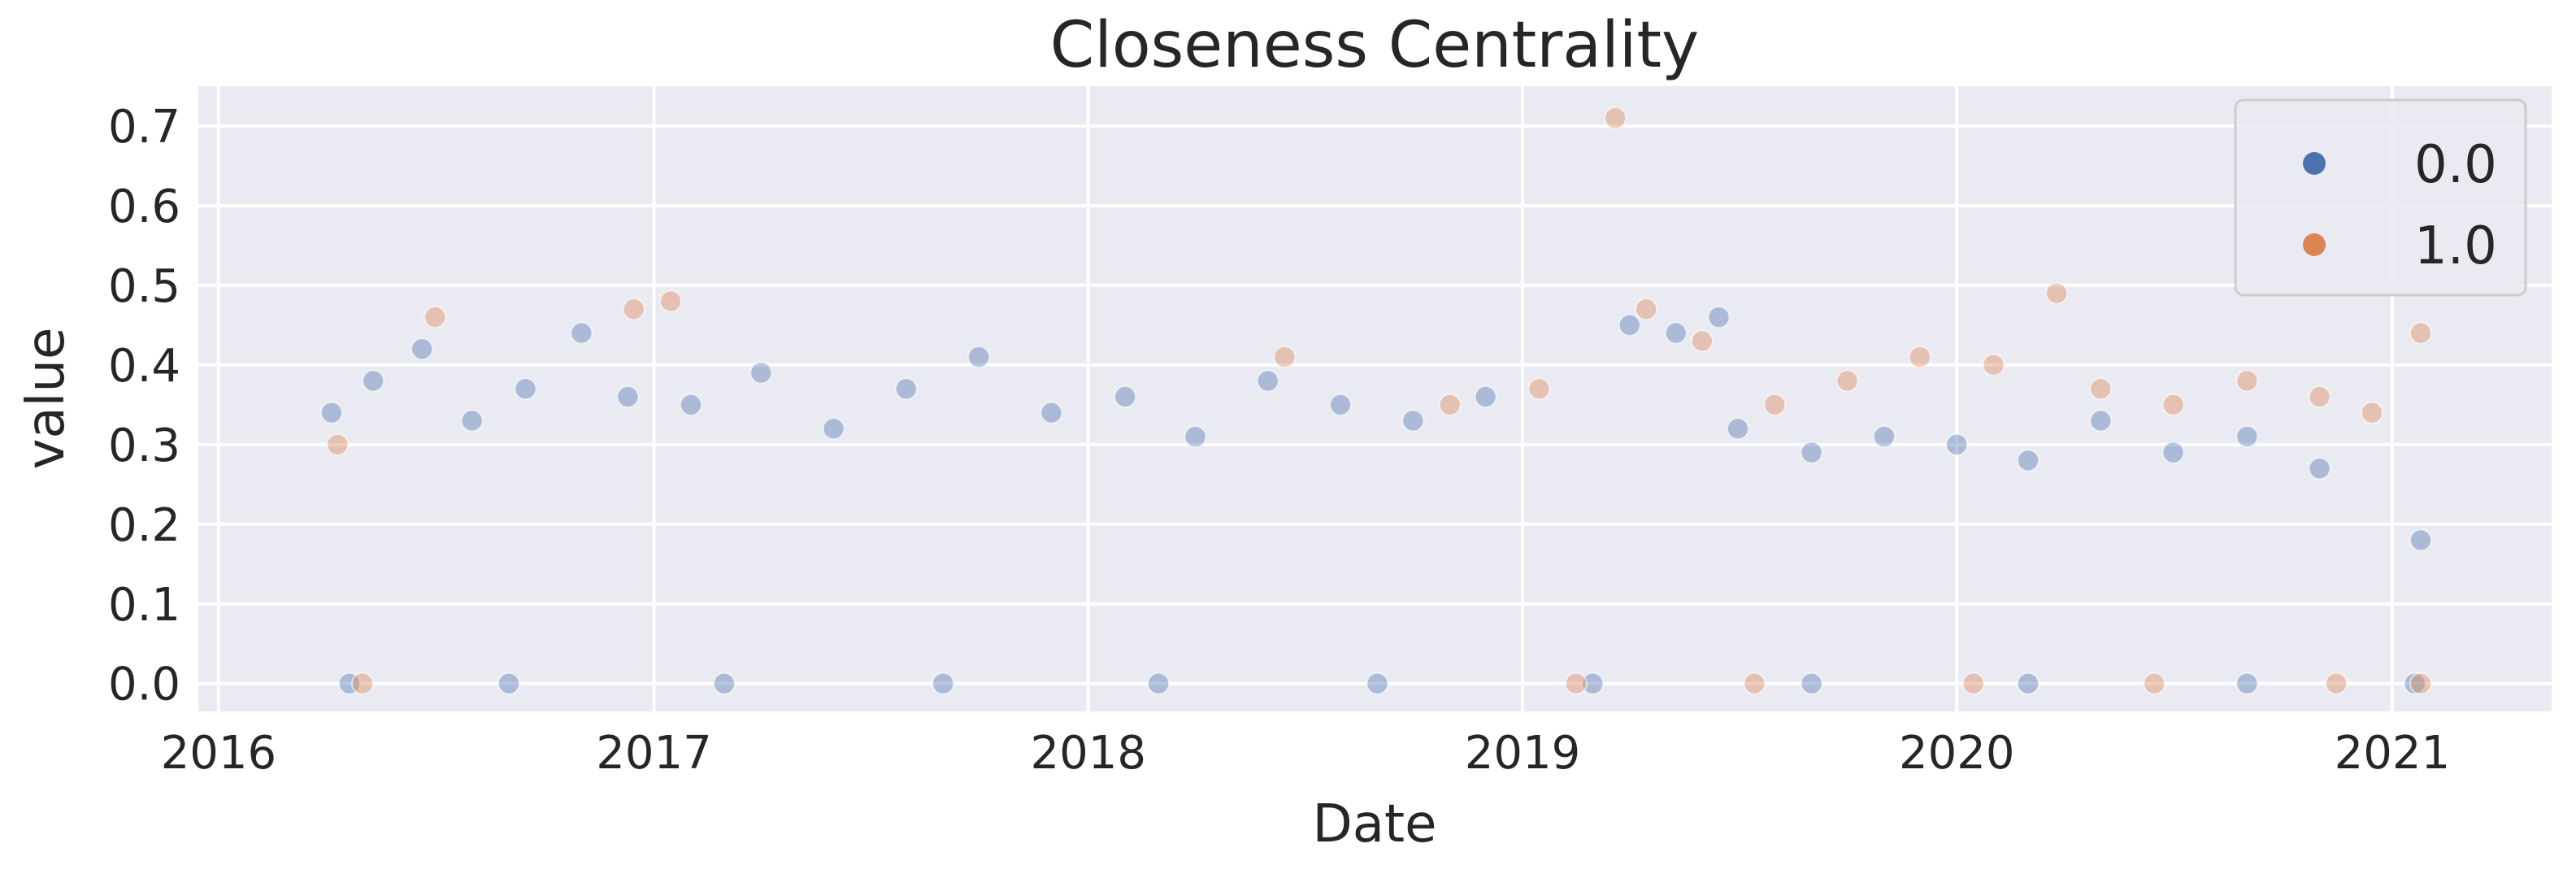  Describe the element at coordinates (1089, 753) in the screenshot. I see `x-tick-label-2: 2018` at that location.